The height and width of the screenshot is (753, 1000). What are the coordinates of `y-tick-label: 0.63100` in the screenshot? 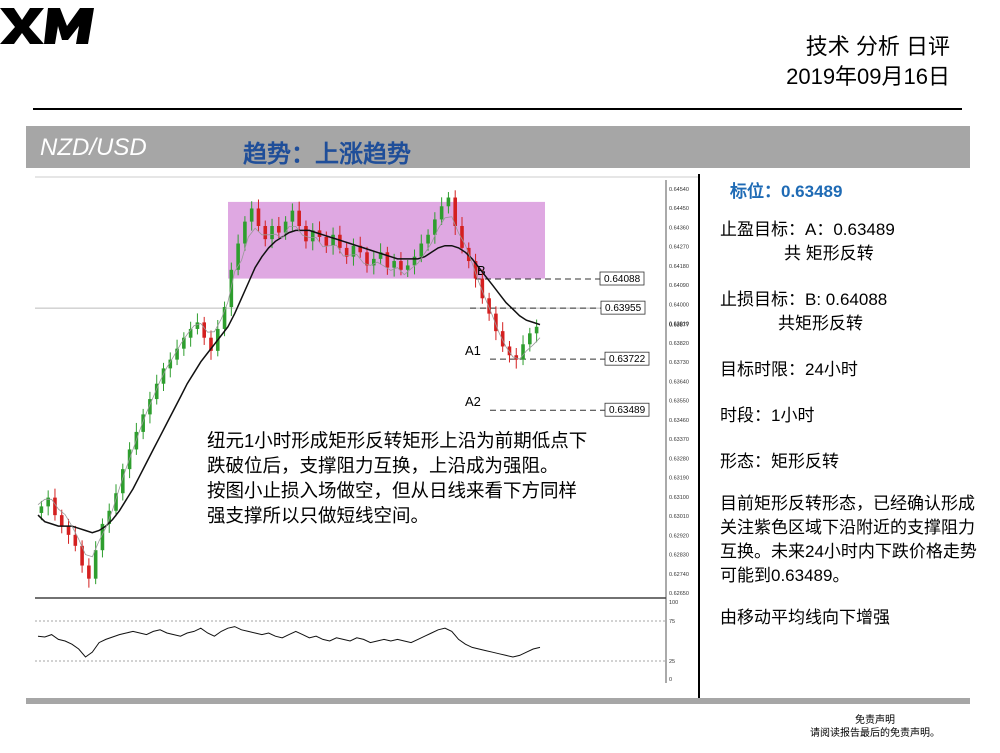 It's located at (679, 498).